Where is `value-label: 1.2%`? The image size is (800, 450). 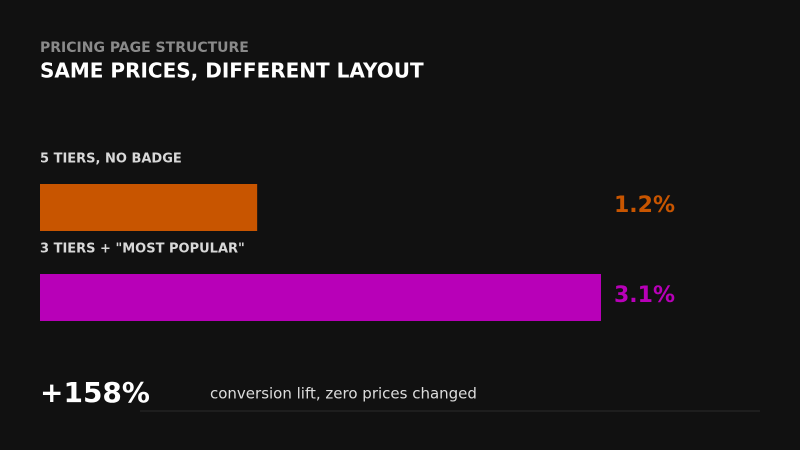 value-label: 1.2% is located at coordinates (644, 205).